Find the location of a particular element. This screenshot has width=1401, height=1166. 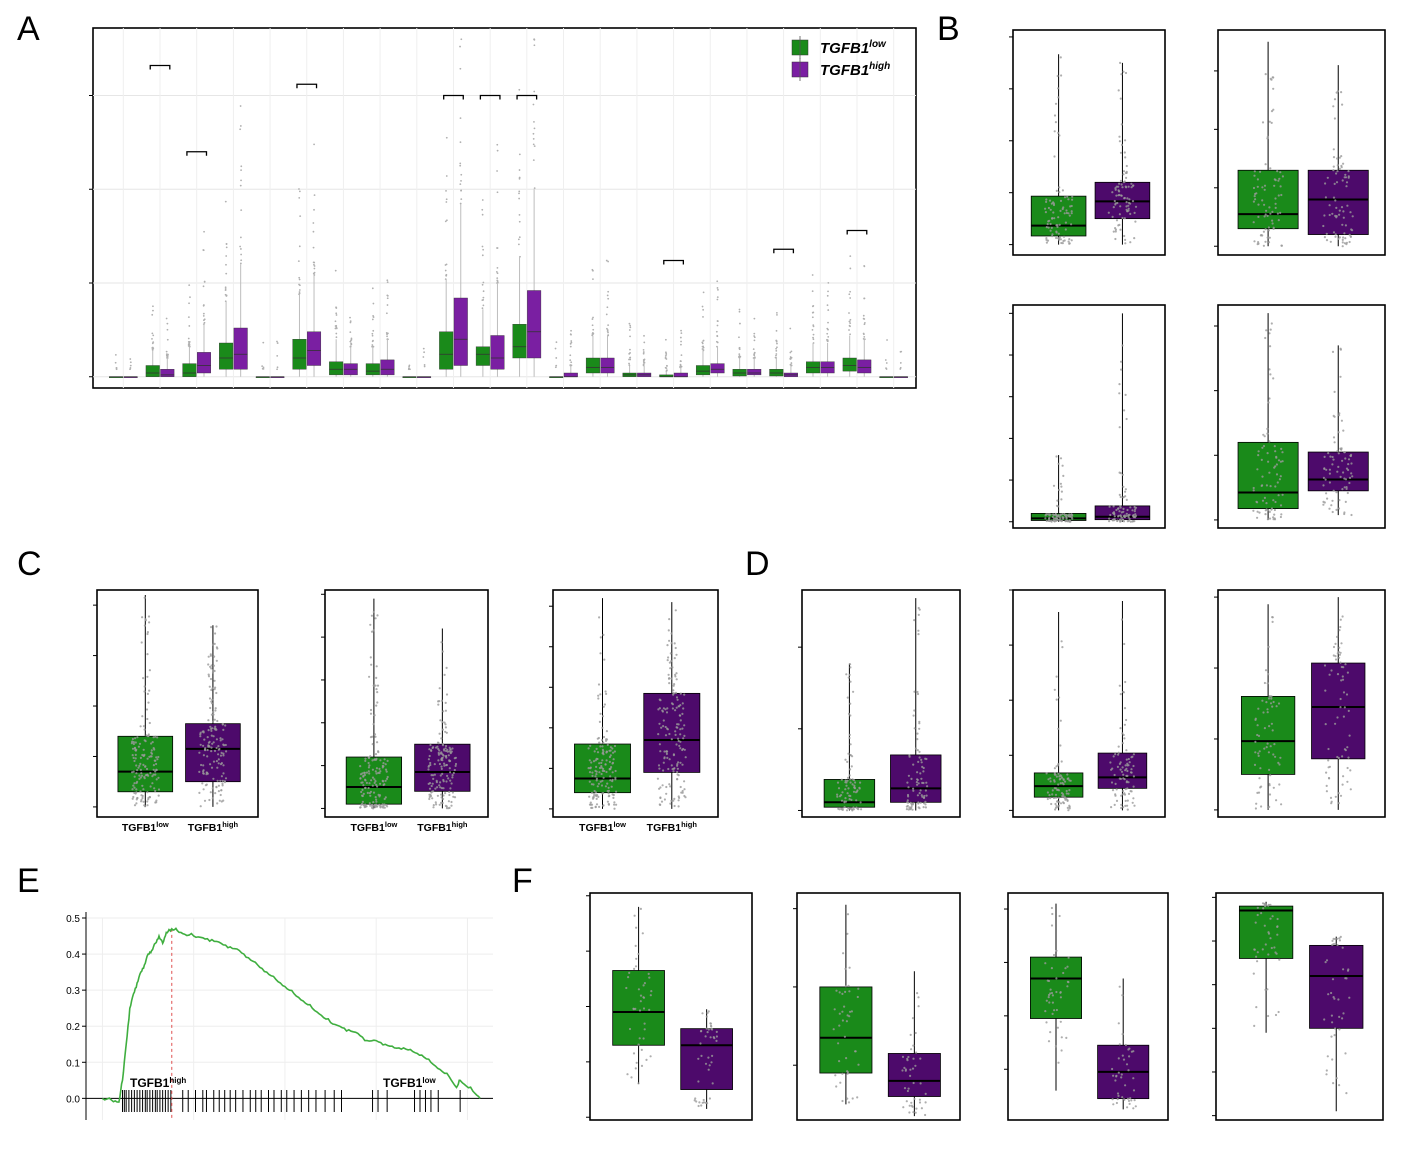

panel-f4 is located at coordinates (1298, 1006).